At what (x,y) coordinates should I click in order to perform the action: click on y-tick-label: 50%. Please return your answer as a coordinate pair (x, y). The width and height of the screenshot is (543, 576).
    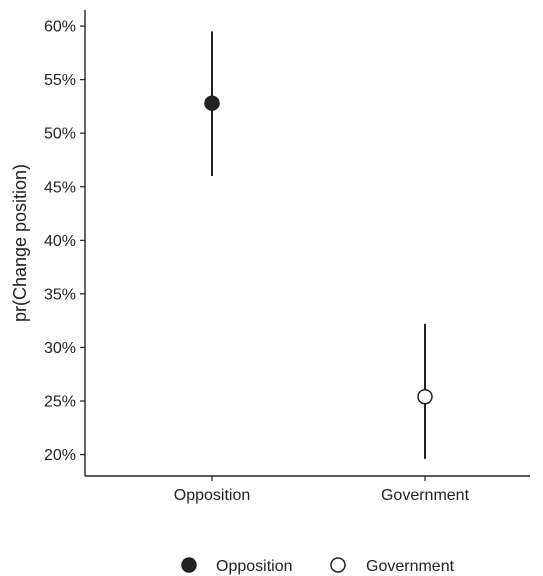
    Looking at the image, I should click on (60, 134).